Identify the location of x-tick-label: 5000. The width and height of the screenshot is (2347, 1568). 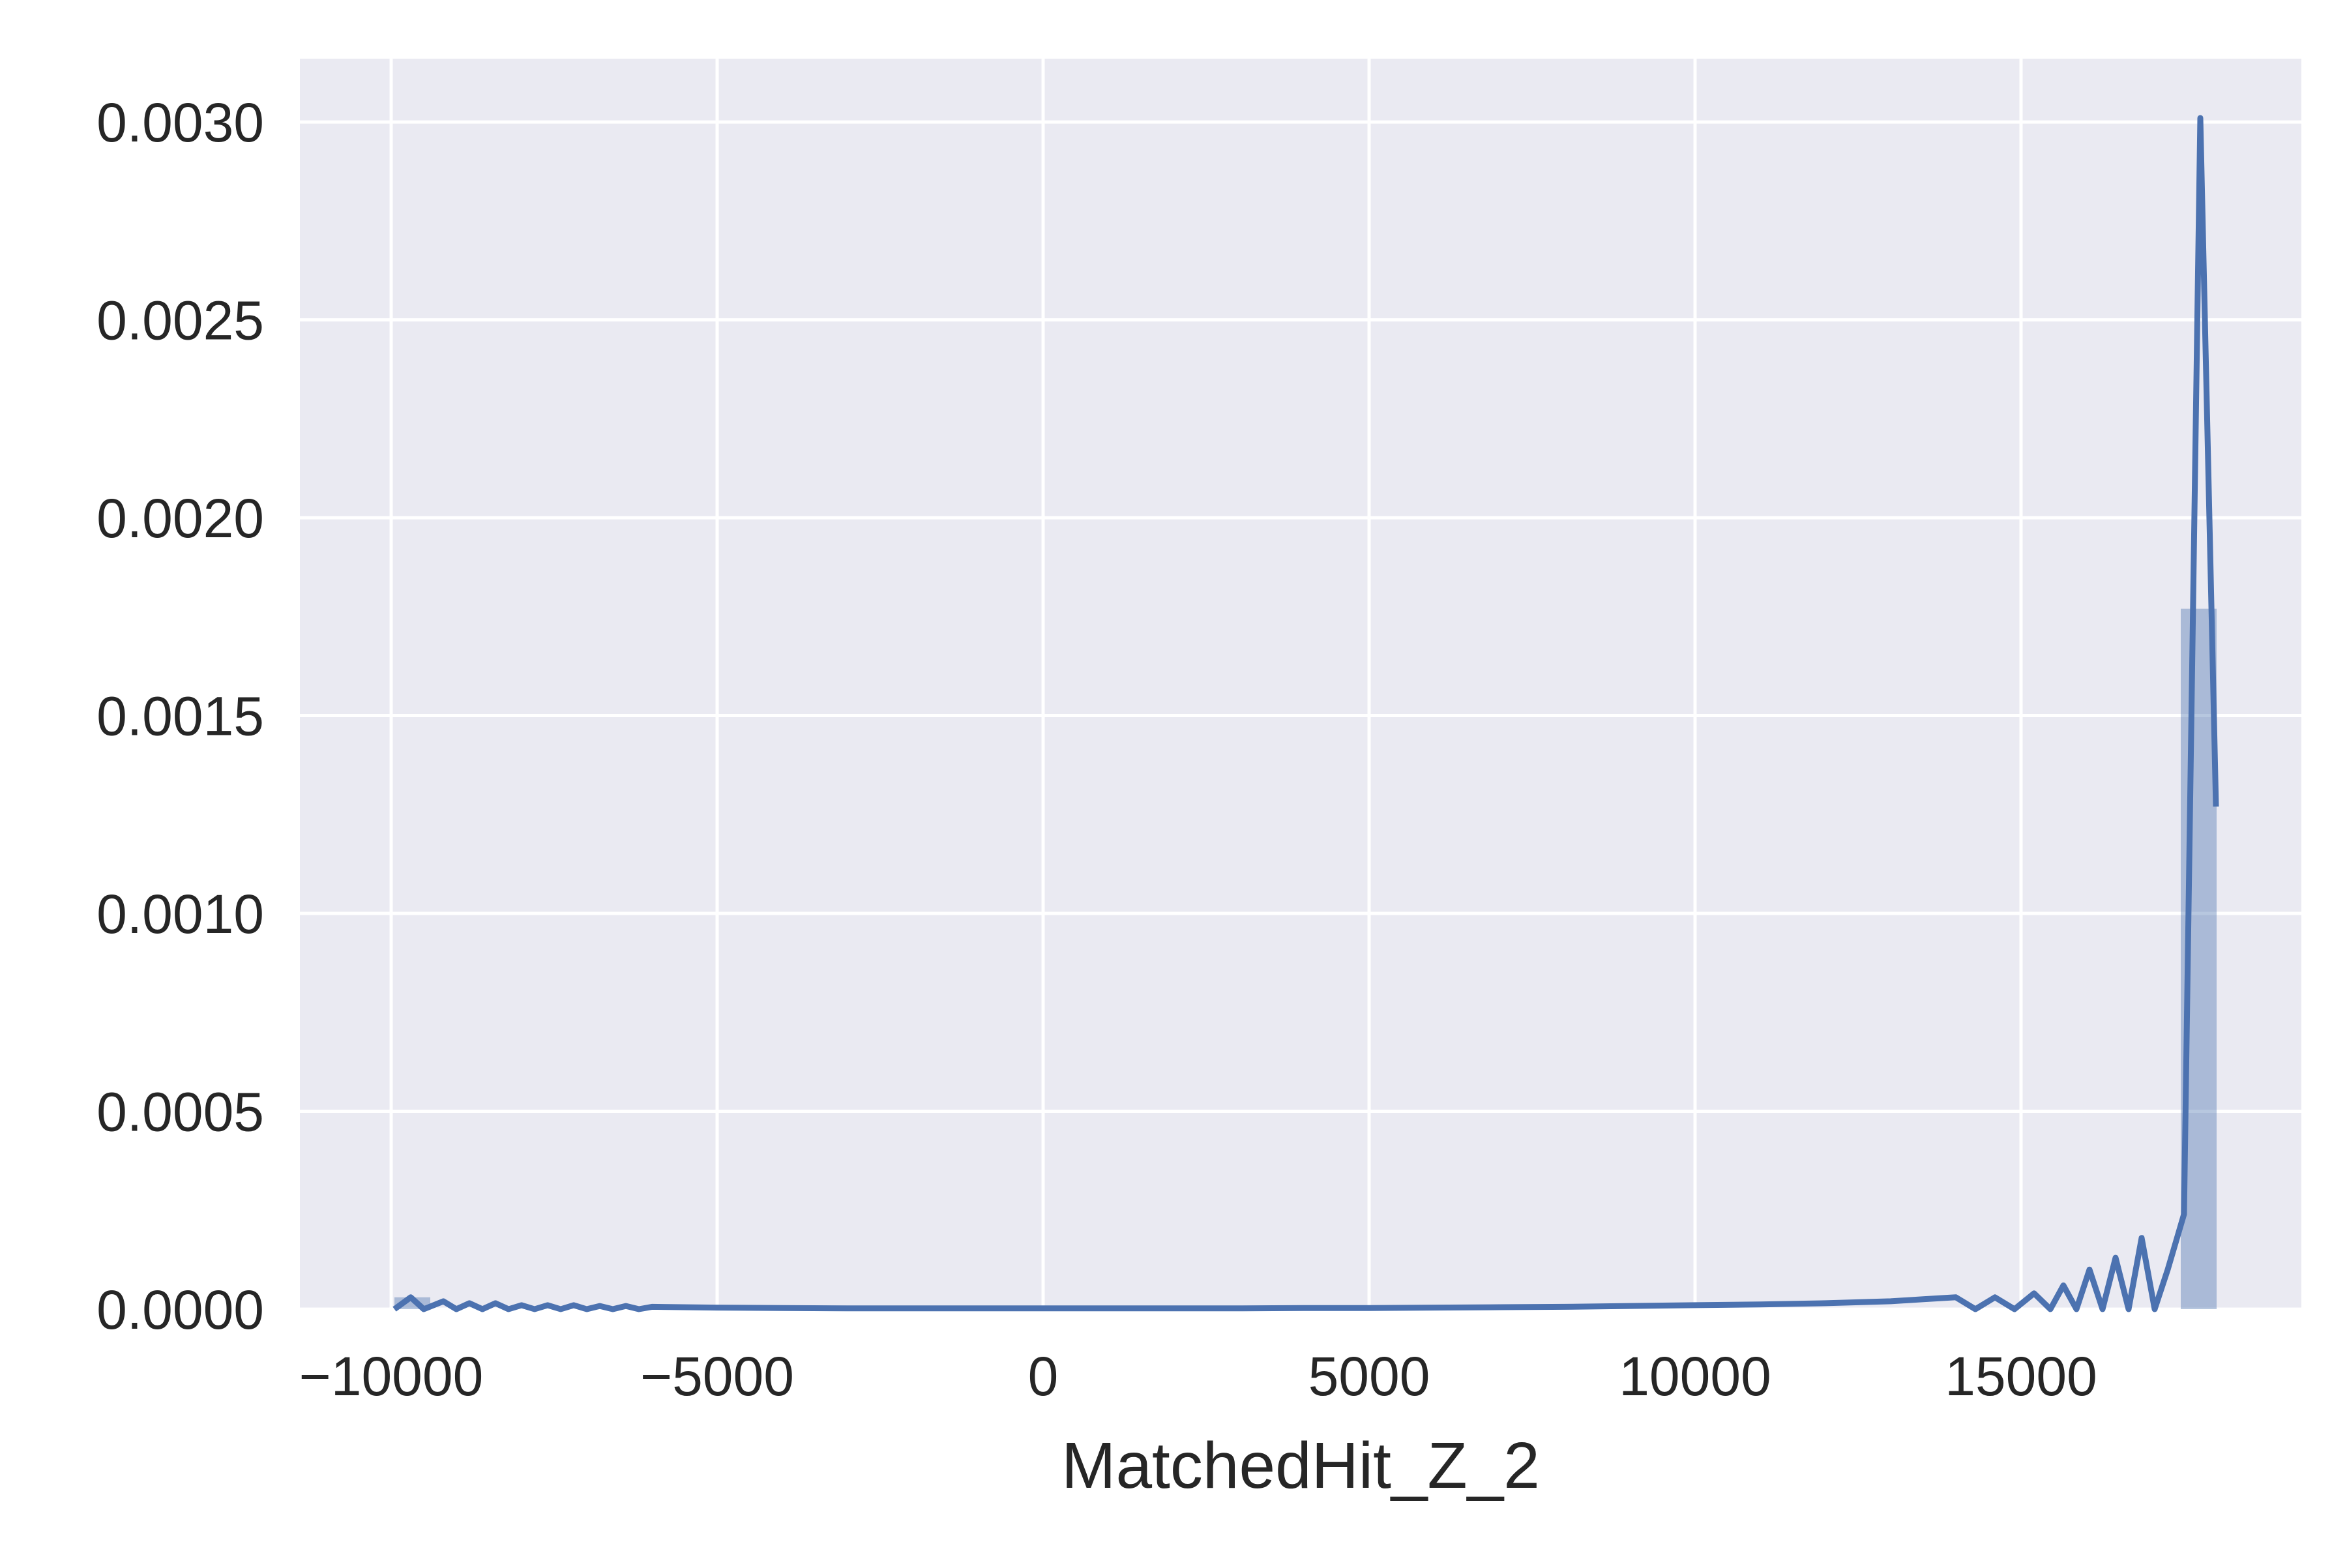
(1369, 1376).